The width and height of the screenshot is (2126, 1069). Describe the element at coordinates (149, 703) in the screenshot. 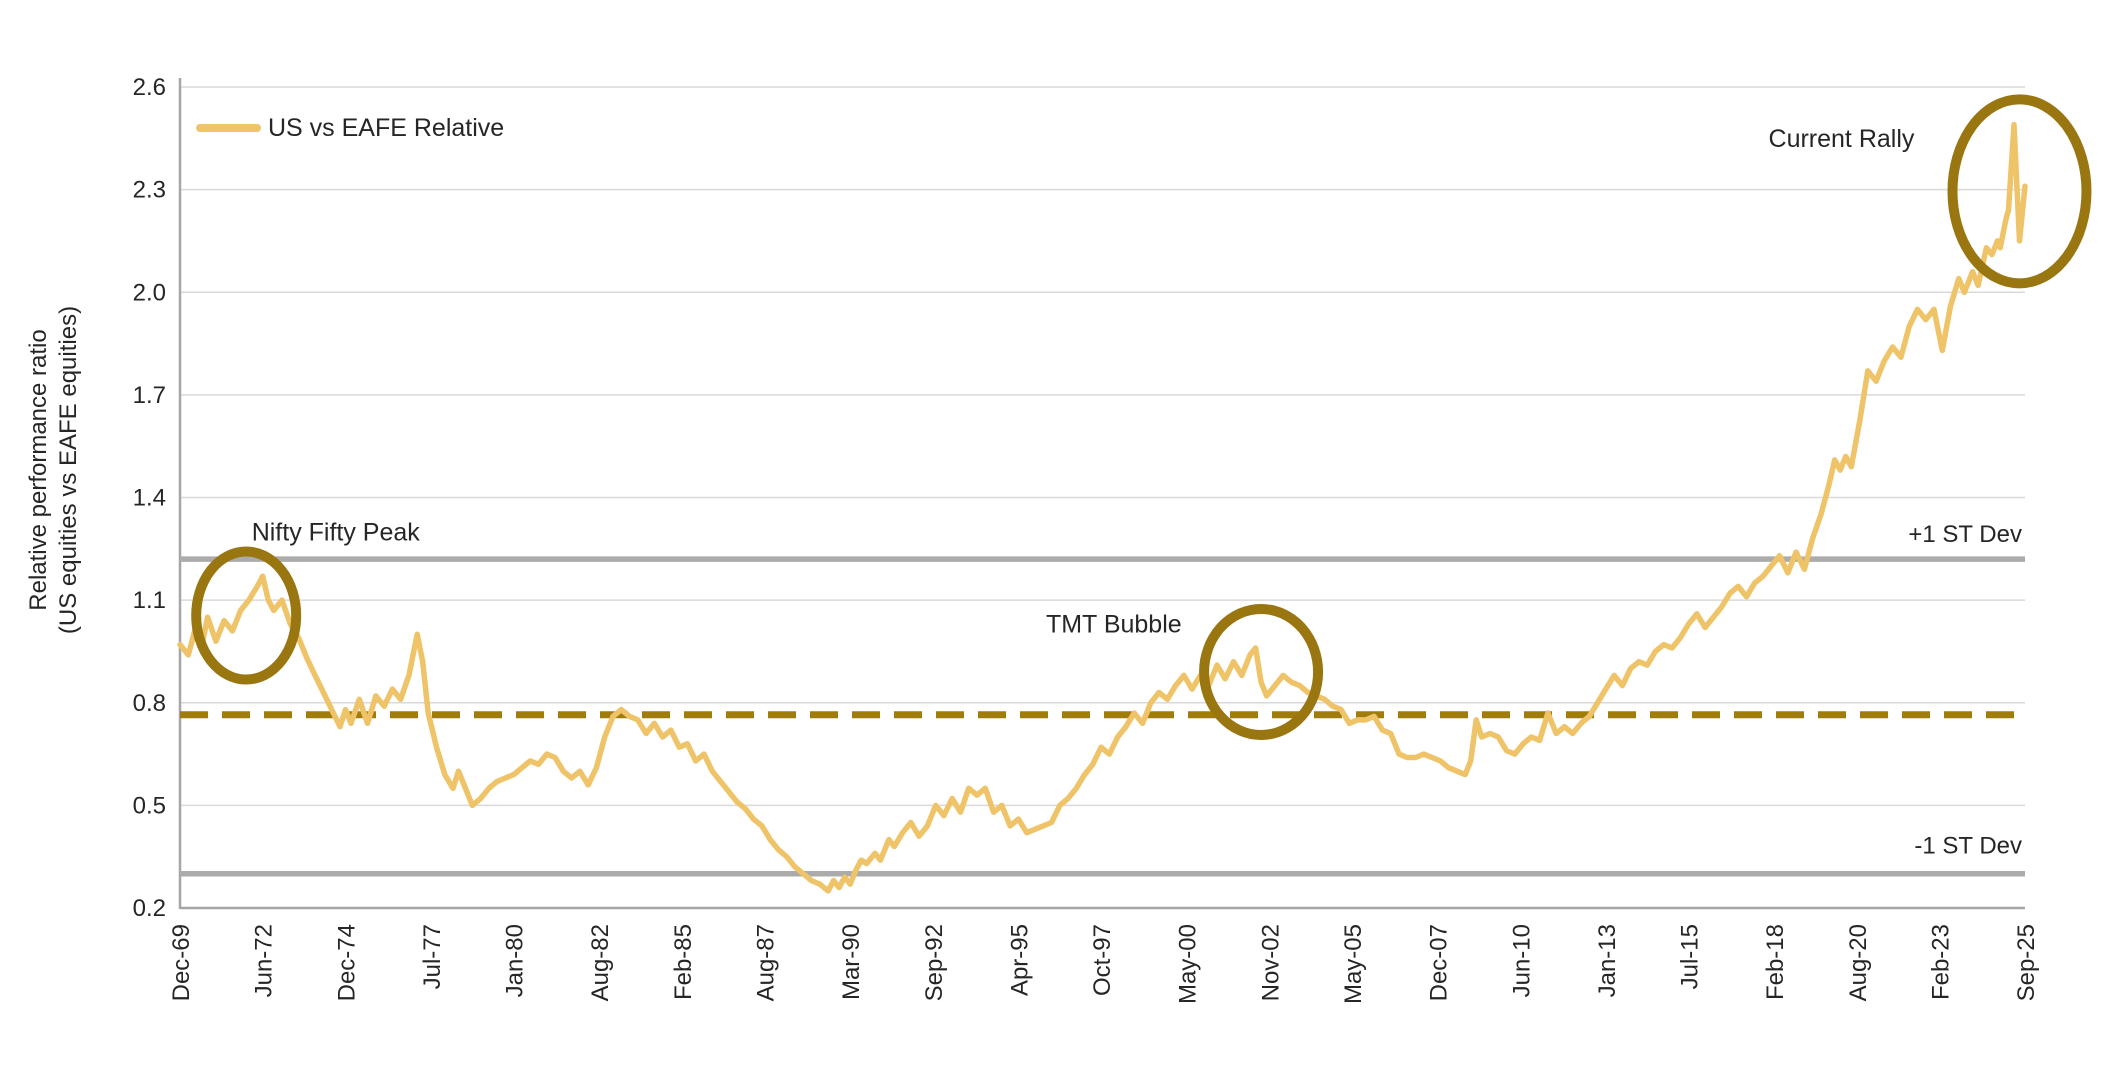

I see `y-tick-label: 0.8` at that location.